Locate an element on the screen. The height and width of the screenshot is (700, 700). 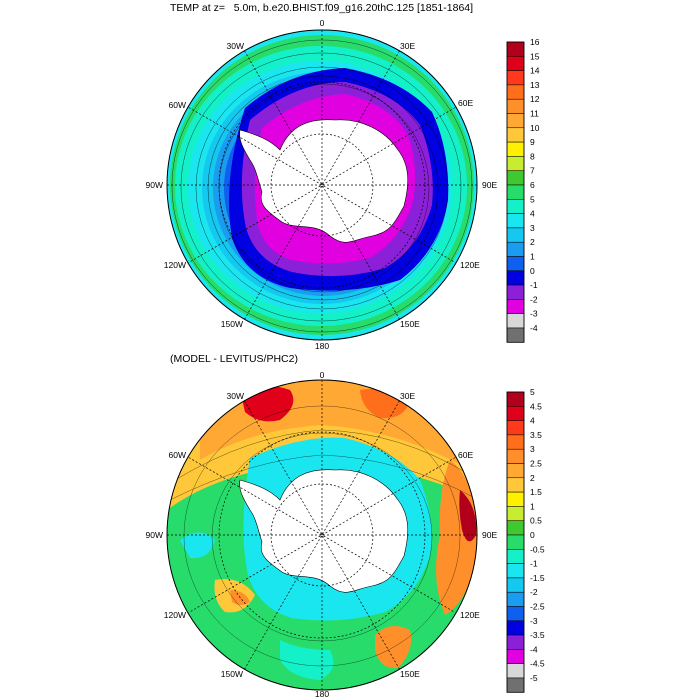
top-colorbar-label: 1 is located at coordinates (532, 257).